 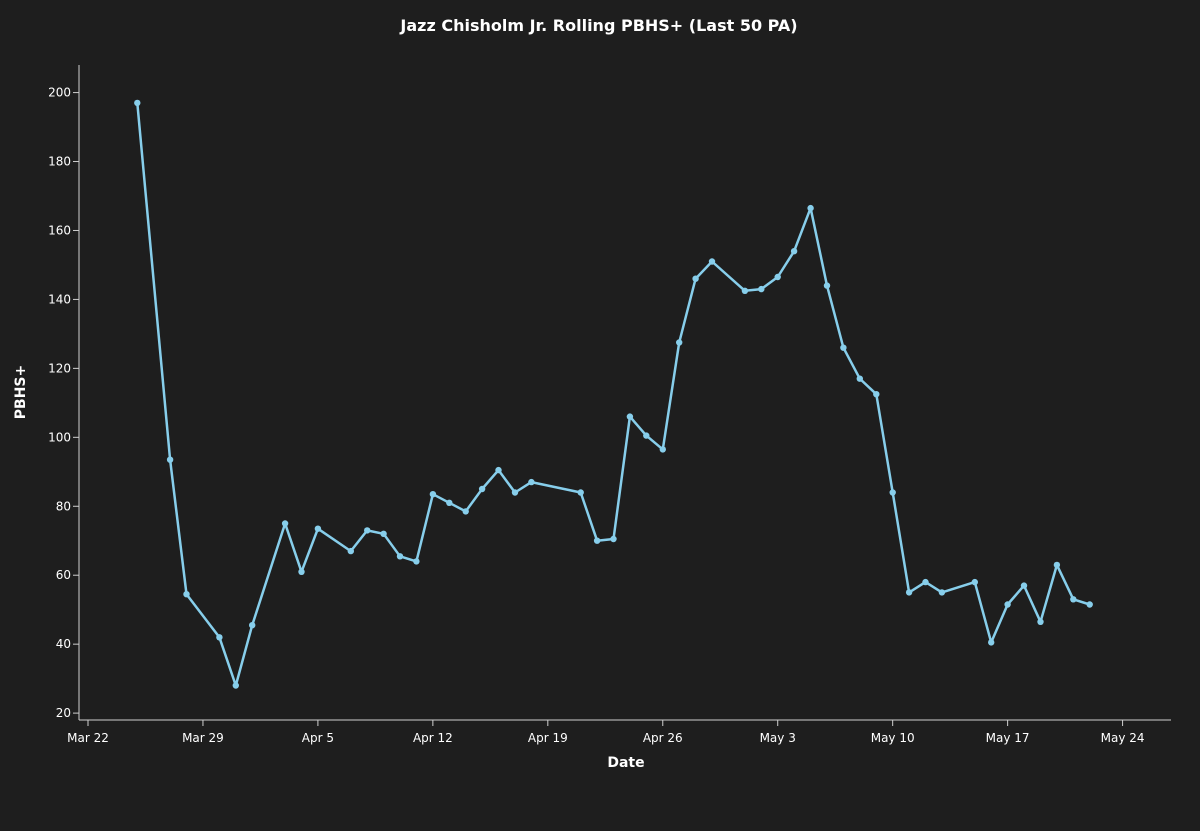 I want to click on x-tick-label: Apr 19, so click(x=548, y=738).